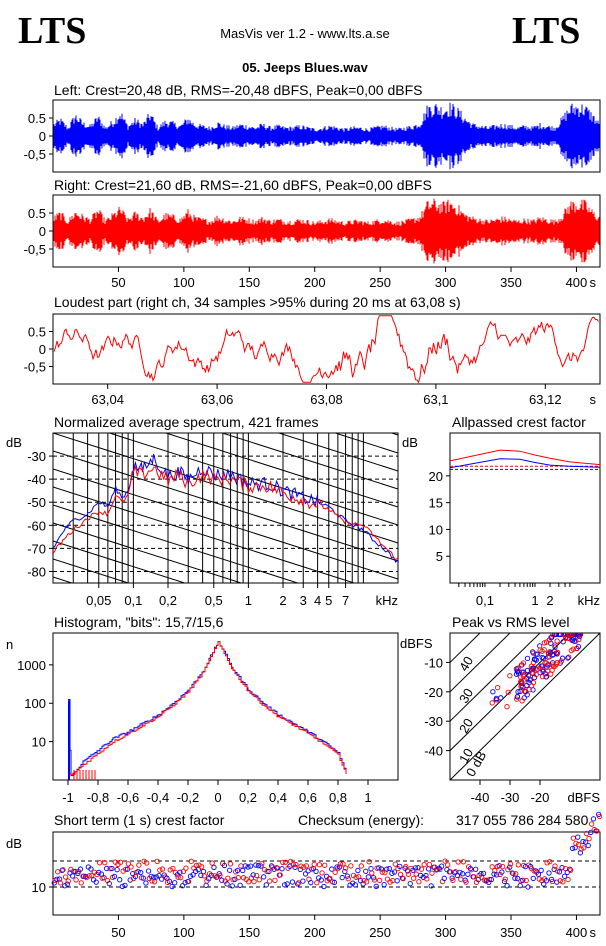 This screenshot has width=606, height=946. I want to click on right-waveform-xtick-label: 50, so click(118, 282).